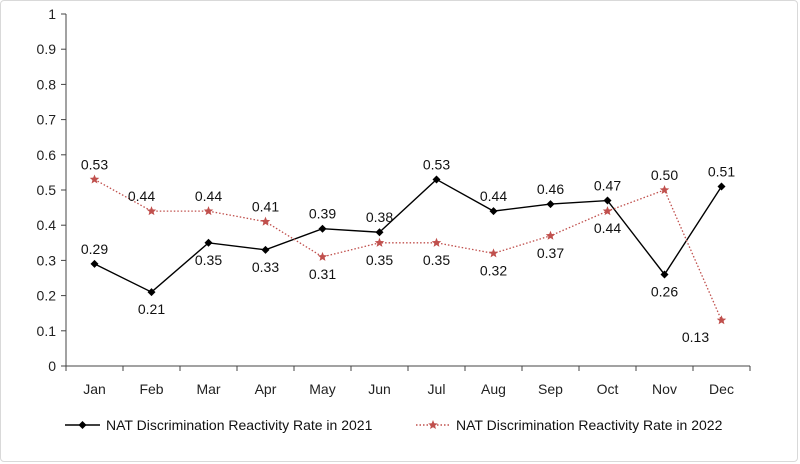  What do you see at coordinates (151, 309) in the screenshot?
I see `data-label: 0.21` at bounding box center [151, 309].